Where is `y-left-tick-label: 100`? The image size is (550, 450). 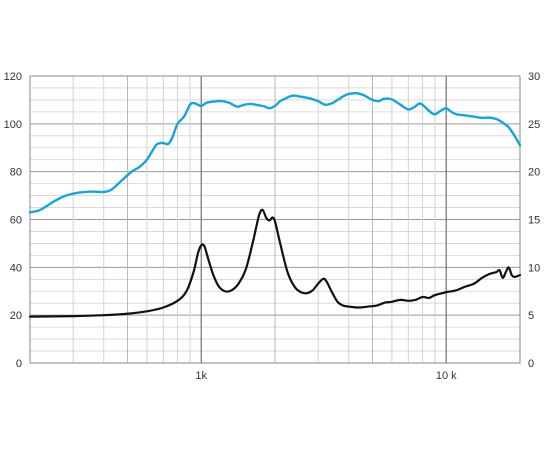
y-left-tick-label: 100 is located at coordinates (13, 125).